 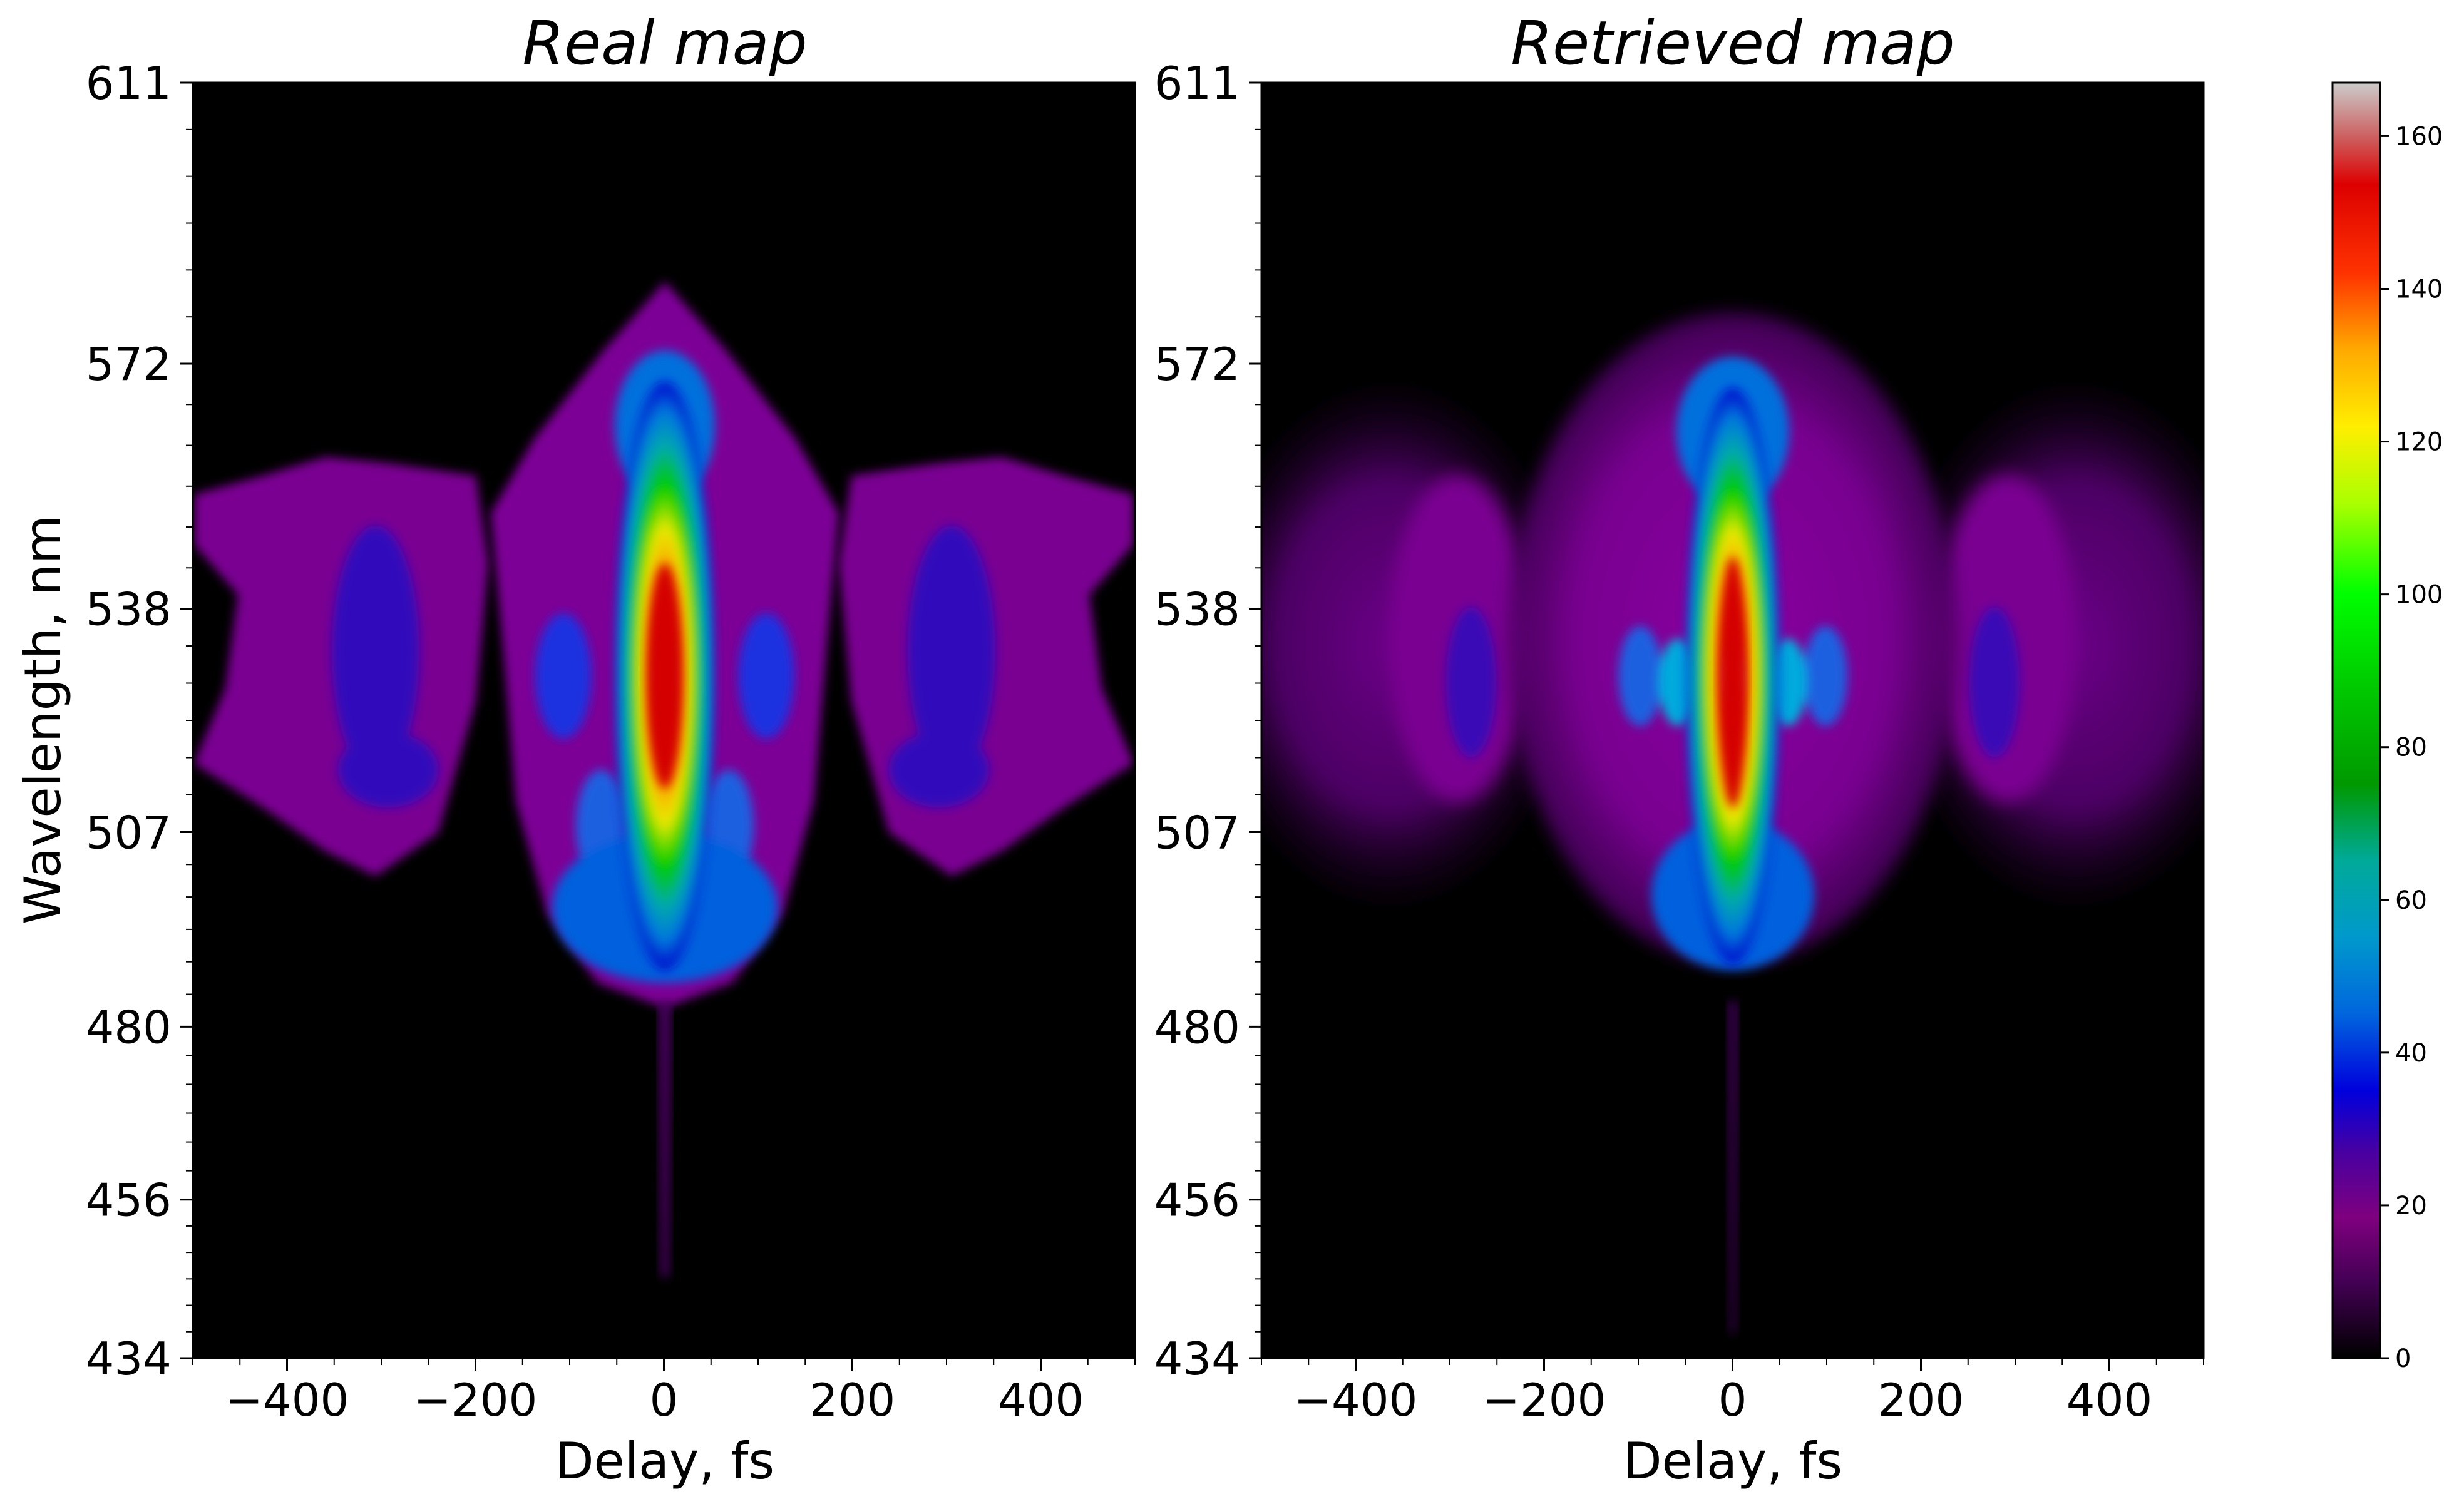 I want to click on real-map-xtick-label: 400, so click(x=1041, y=1400).